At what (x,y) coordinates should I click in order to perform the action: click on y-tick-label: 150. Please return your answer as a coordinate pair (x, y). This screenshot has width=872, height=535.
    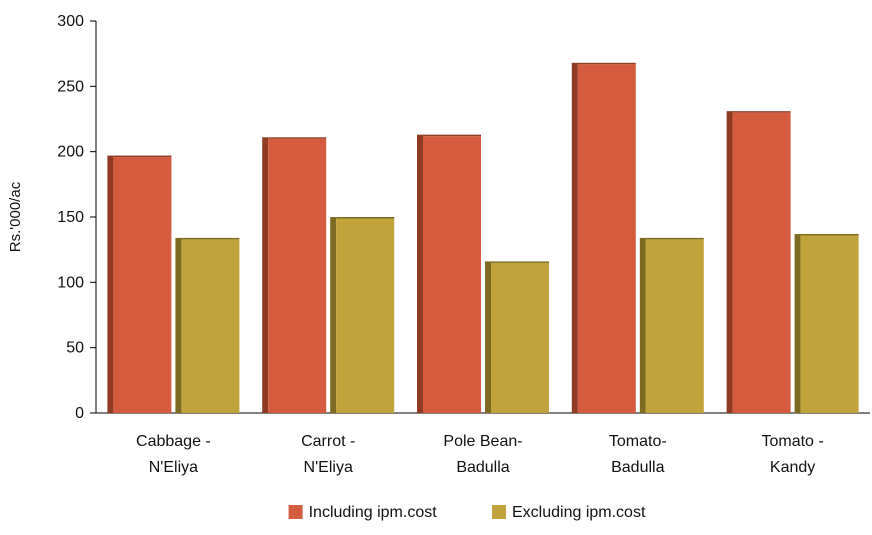
    Looking at the image, I should click on (70, 217).